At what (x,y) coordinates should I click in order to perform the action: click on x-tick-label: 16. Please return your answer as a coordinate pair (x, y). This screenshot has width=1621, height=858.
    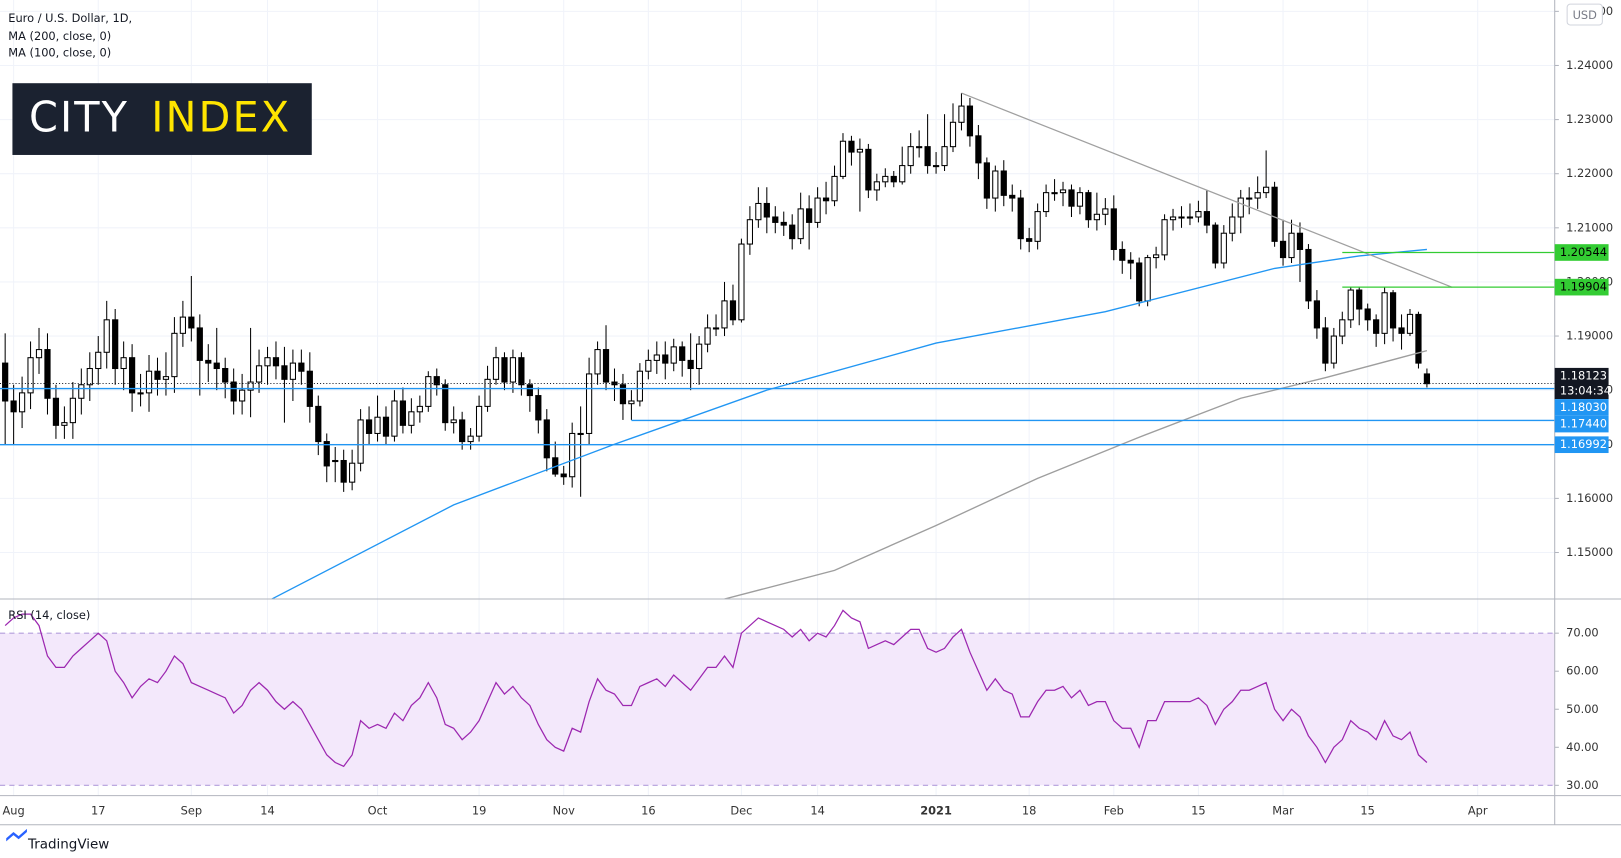
    Looking at the image, I should click on (648, 811).